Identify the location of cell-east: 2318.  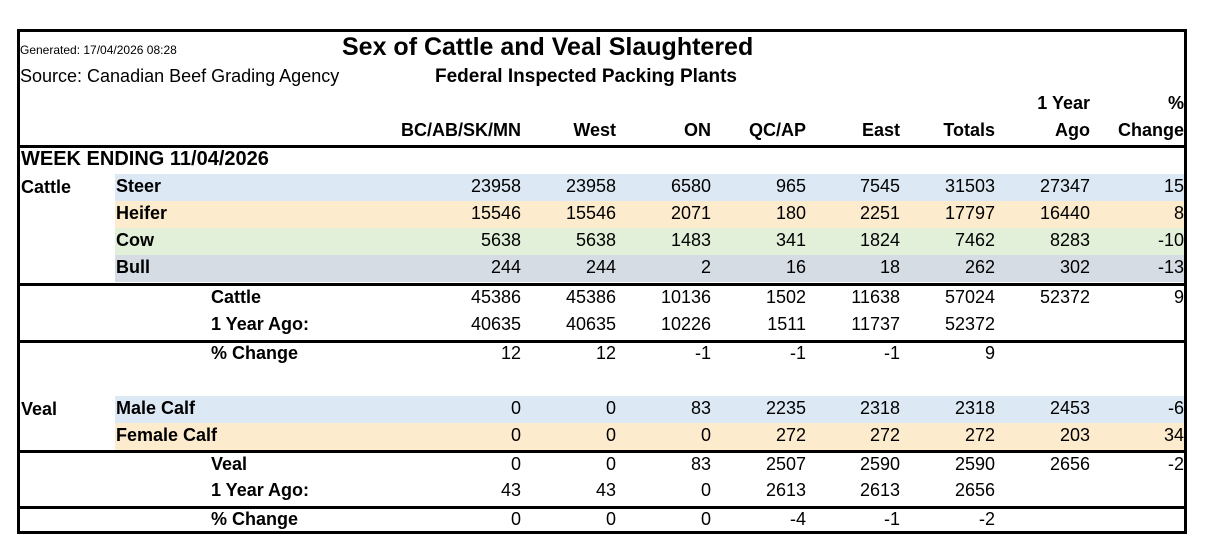
(879, 408).